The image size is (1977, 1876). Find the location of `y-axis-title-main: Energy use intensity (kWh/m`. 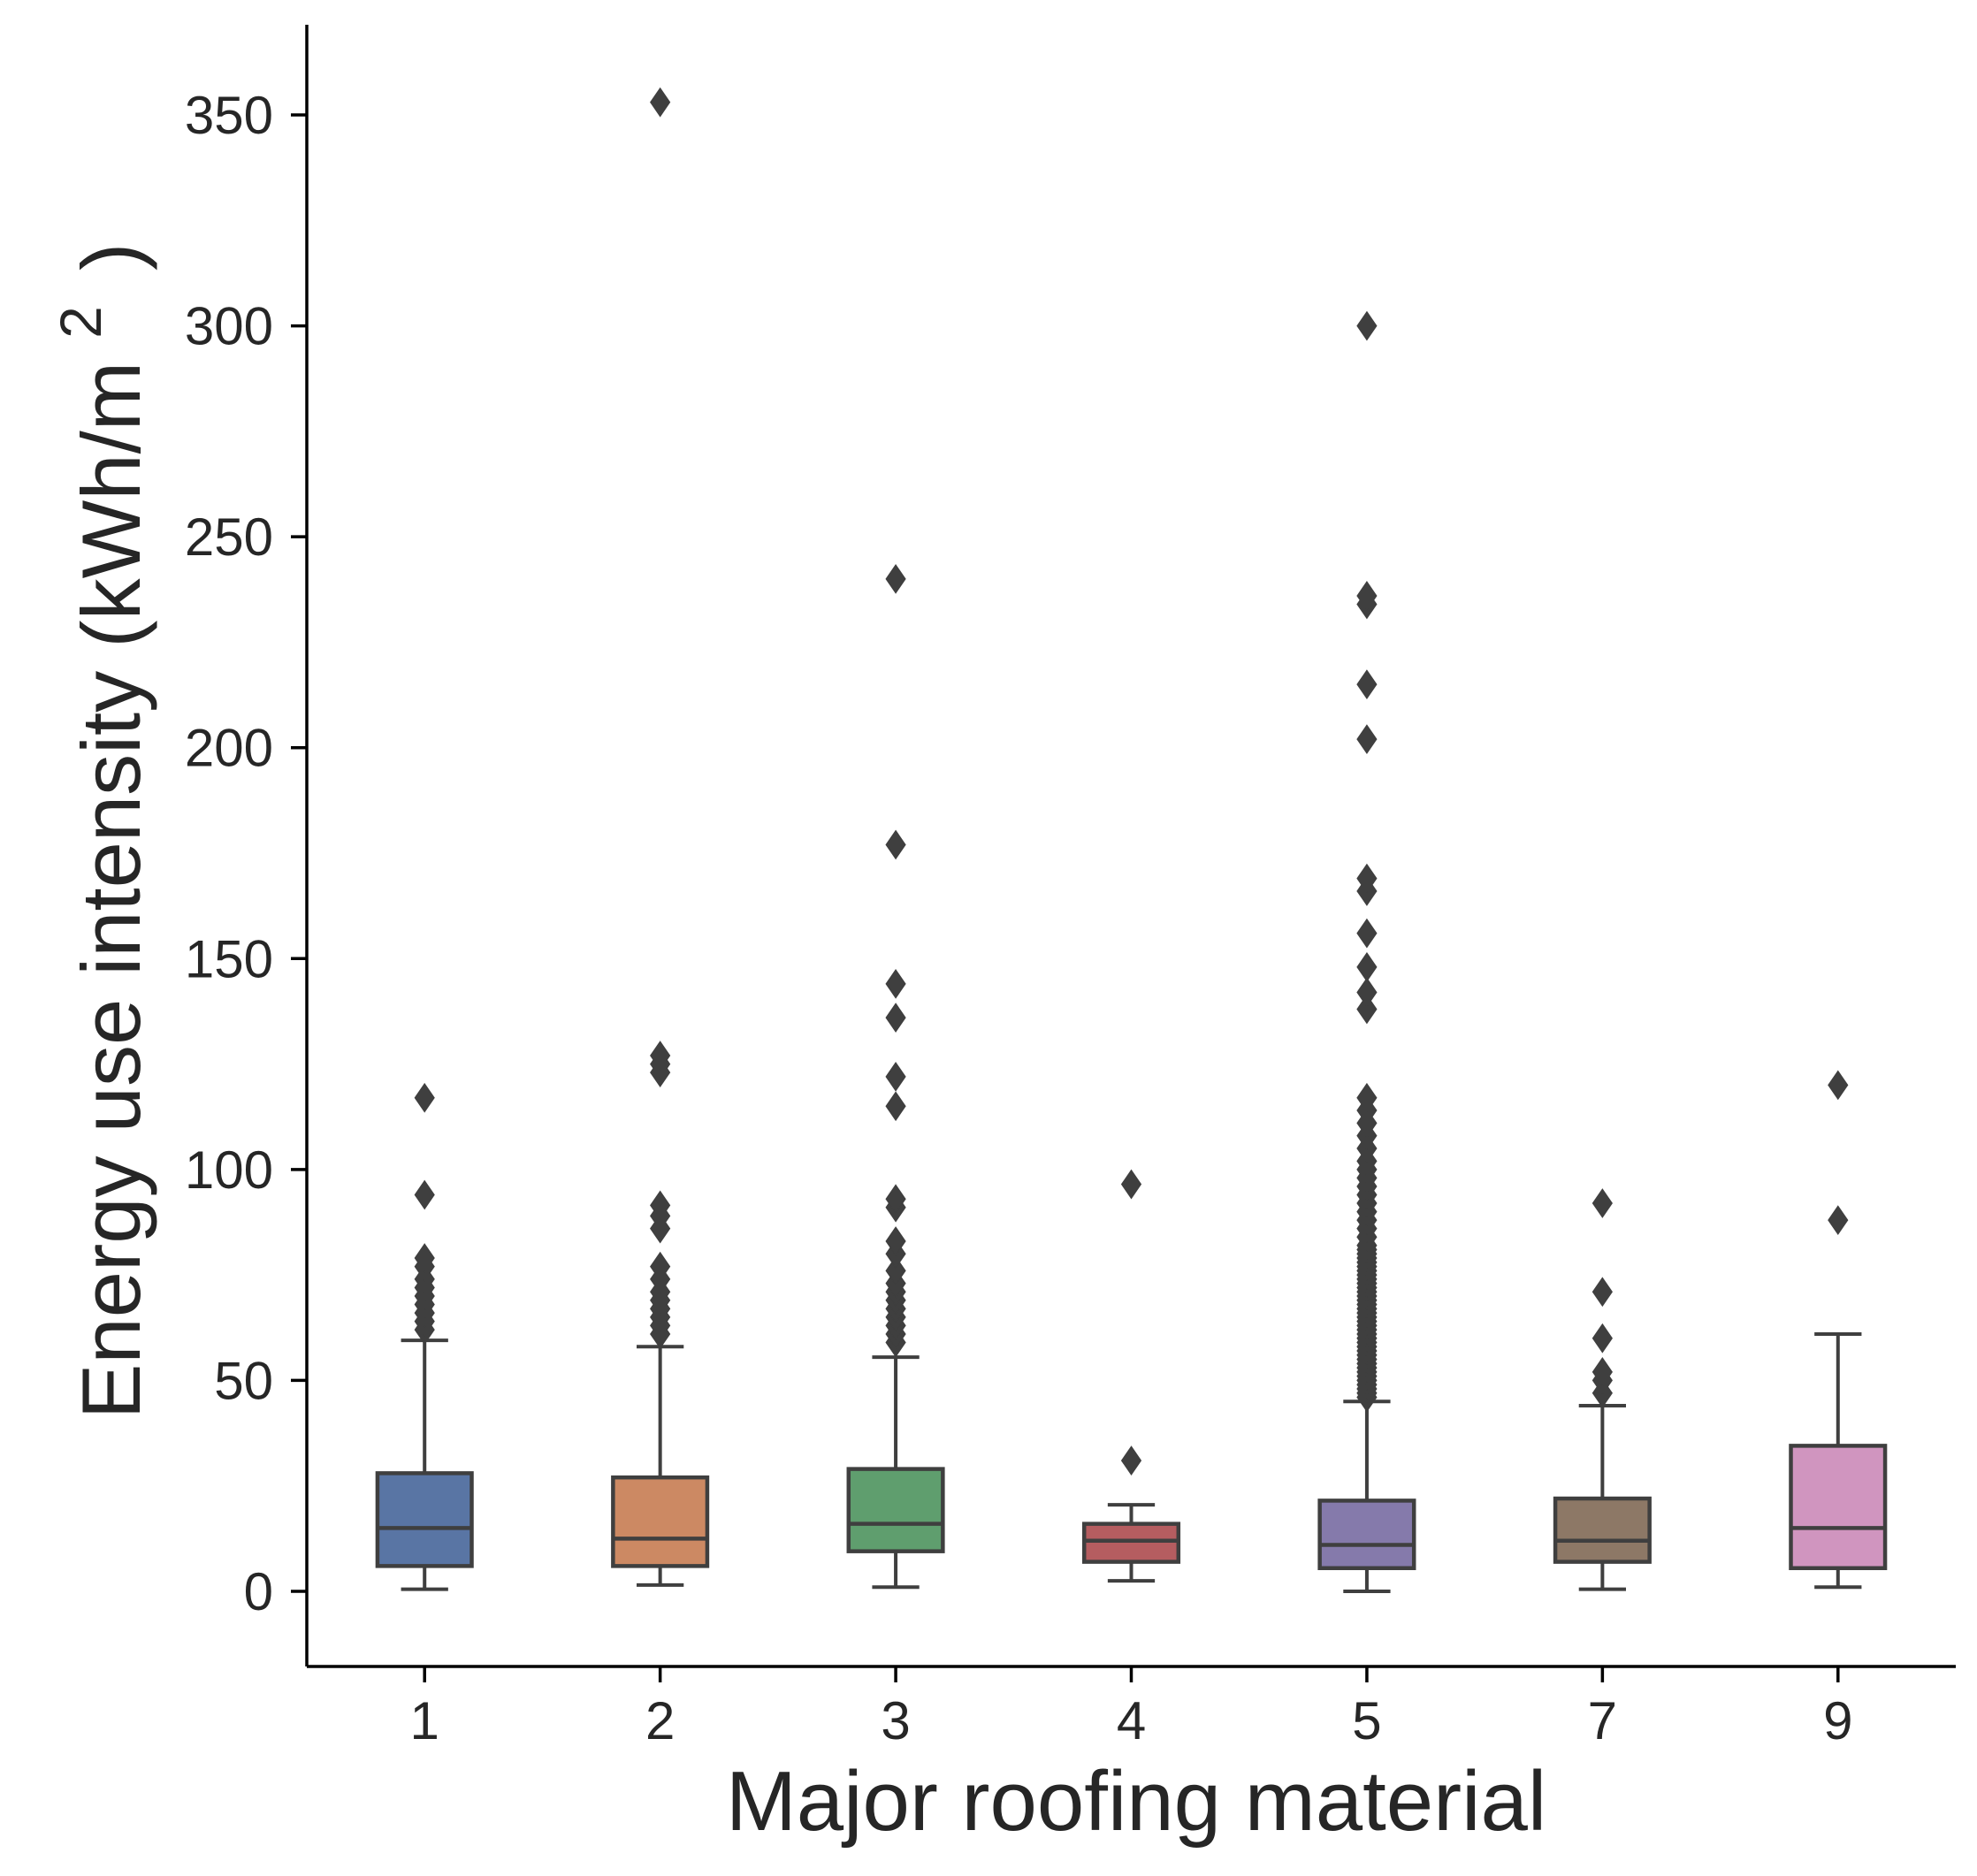

y-axis-title-main: Energy use intensity (kWh/m is located at coordinates (111, 890).